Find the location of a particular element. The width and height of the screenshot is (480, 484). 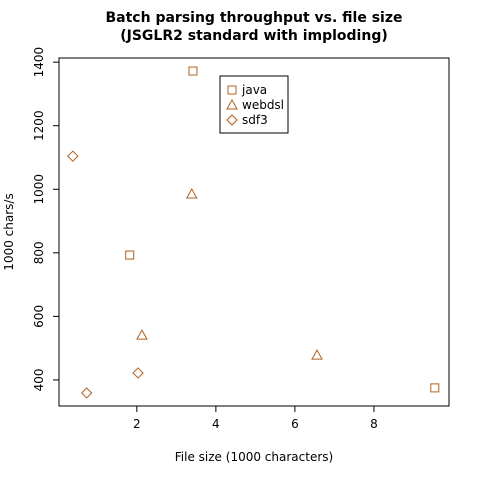

chart-title: Batch parsing throughput vs. file size is located at coordinates (254, 18).